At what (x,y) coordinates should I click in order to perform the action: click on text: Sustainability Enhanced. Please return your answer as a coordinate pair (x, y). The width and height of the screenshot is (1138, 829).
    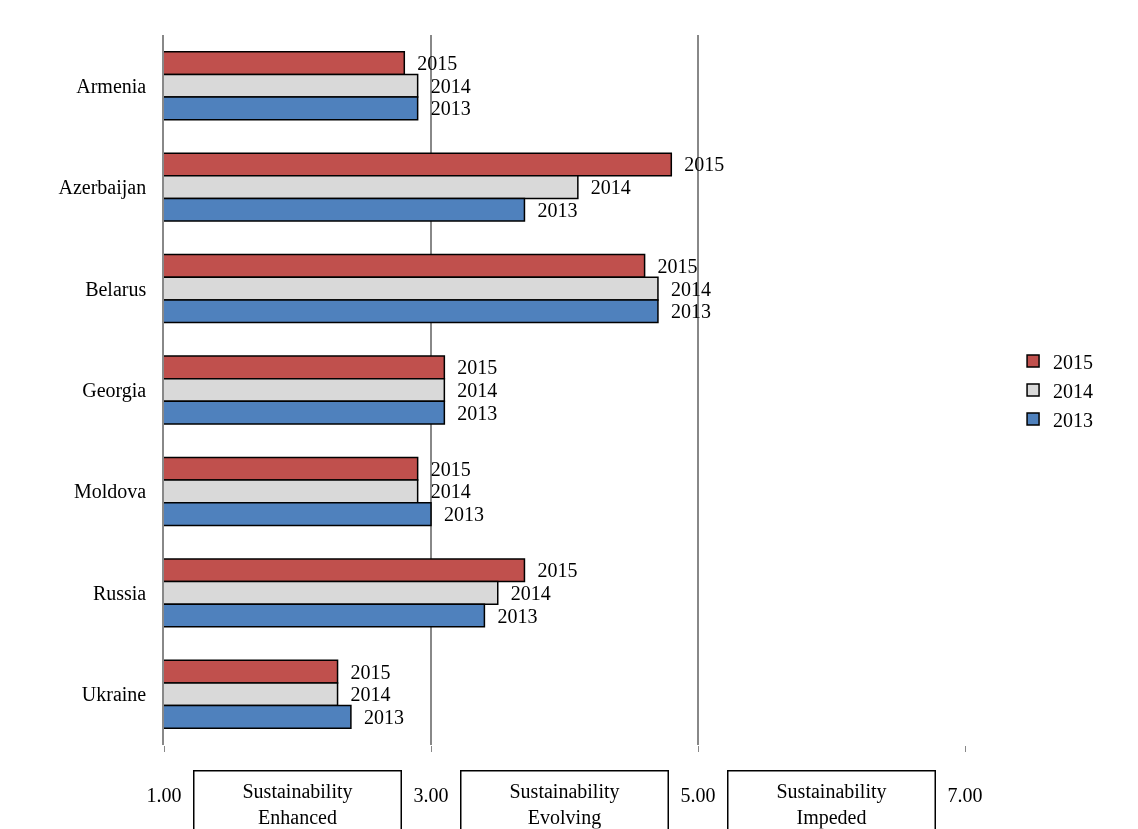
    Looking at the image, I should click on (297, 803).